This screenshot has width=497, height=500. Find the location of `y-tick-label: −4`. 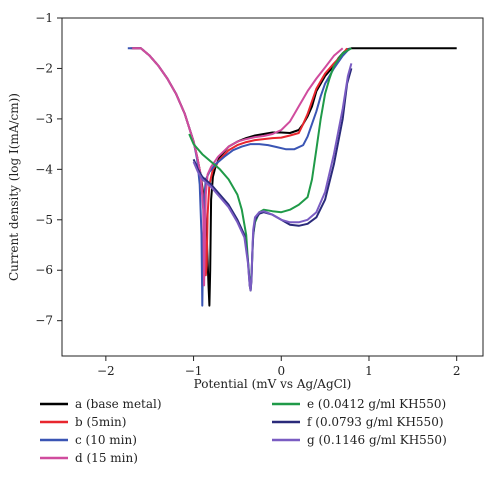

y-tick-label: −4 is located at coordinates (44, 169).